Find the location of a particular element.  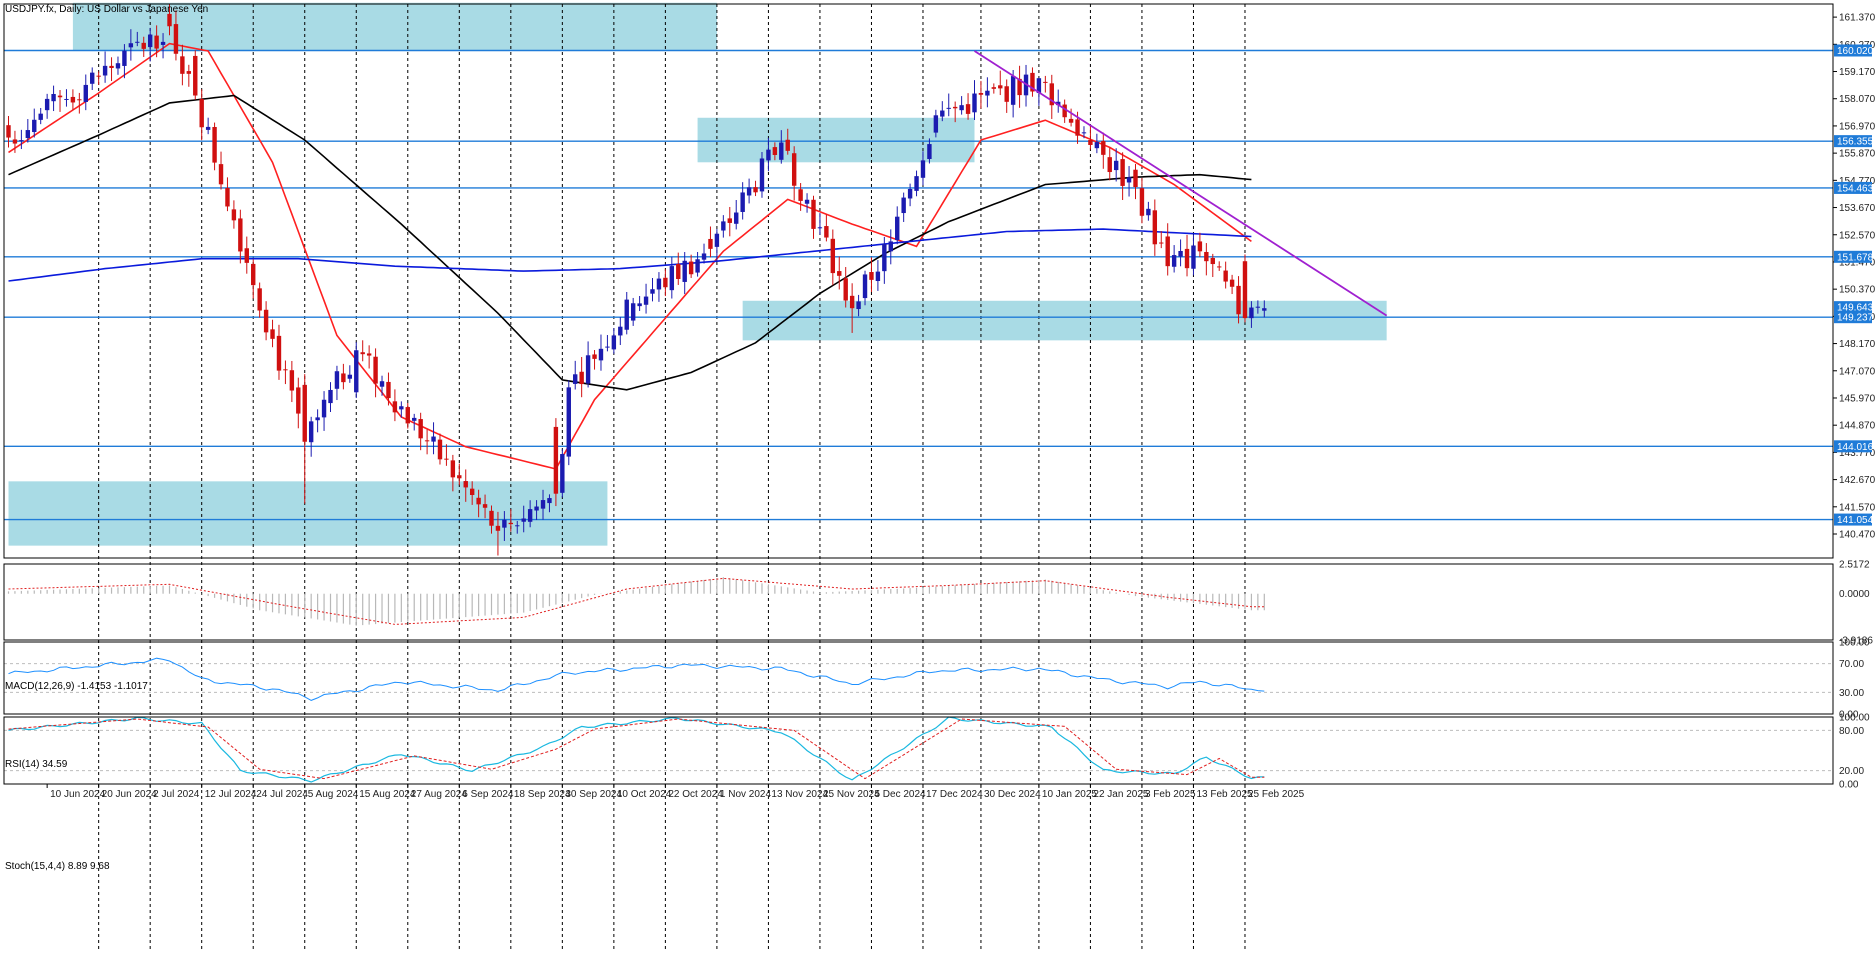

price-tick-label-8: 152.570 is located at coordinates (1857, 235).